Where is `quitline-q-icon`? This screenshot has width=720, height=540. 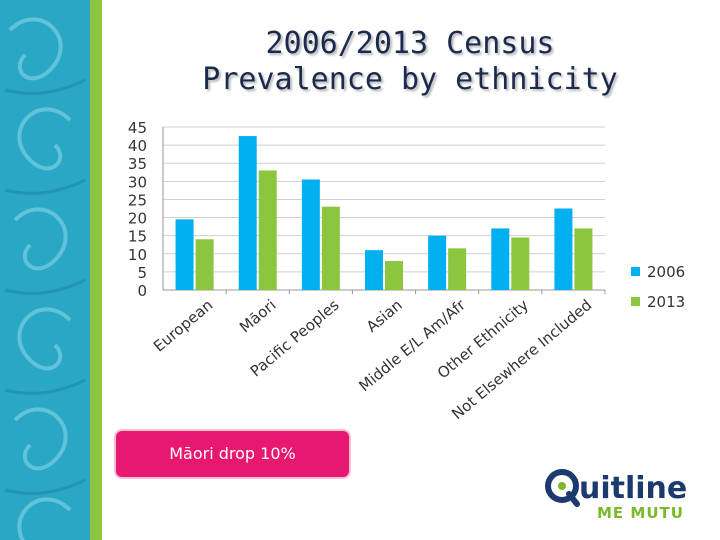 quitline-q-icon is located at coordinates (562, 486).